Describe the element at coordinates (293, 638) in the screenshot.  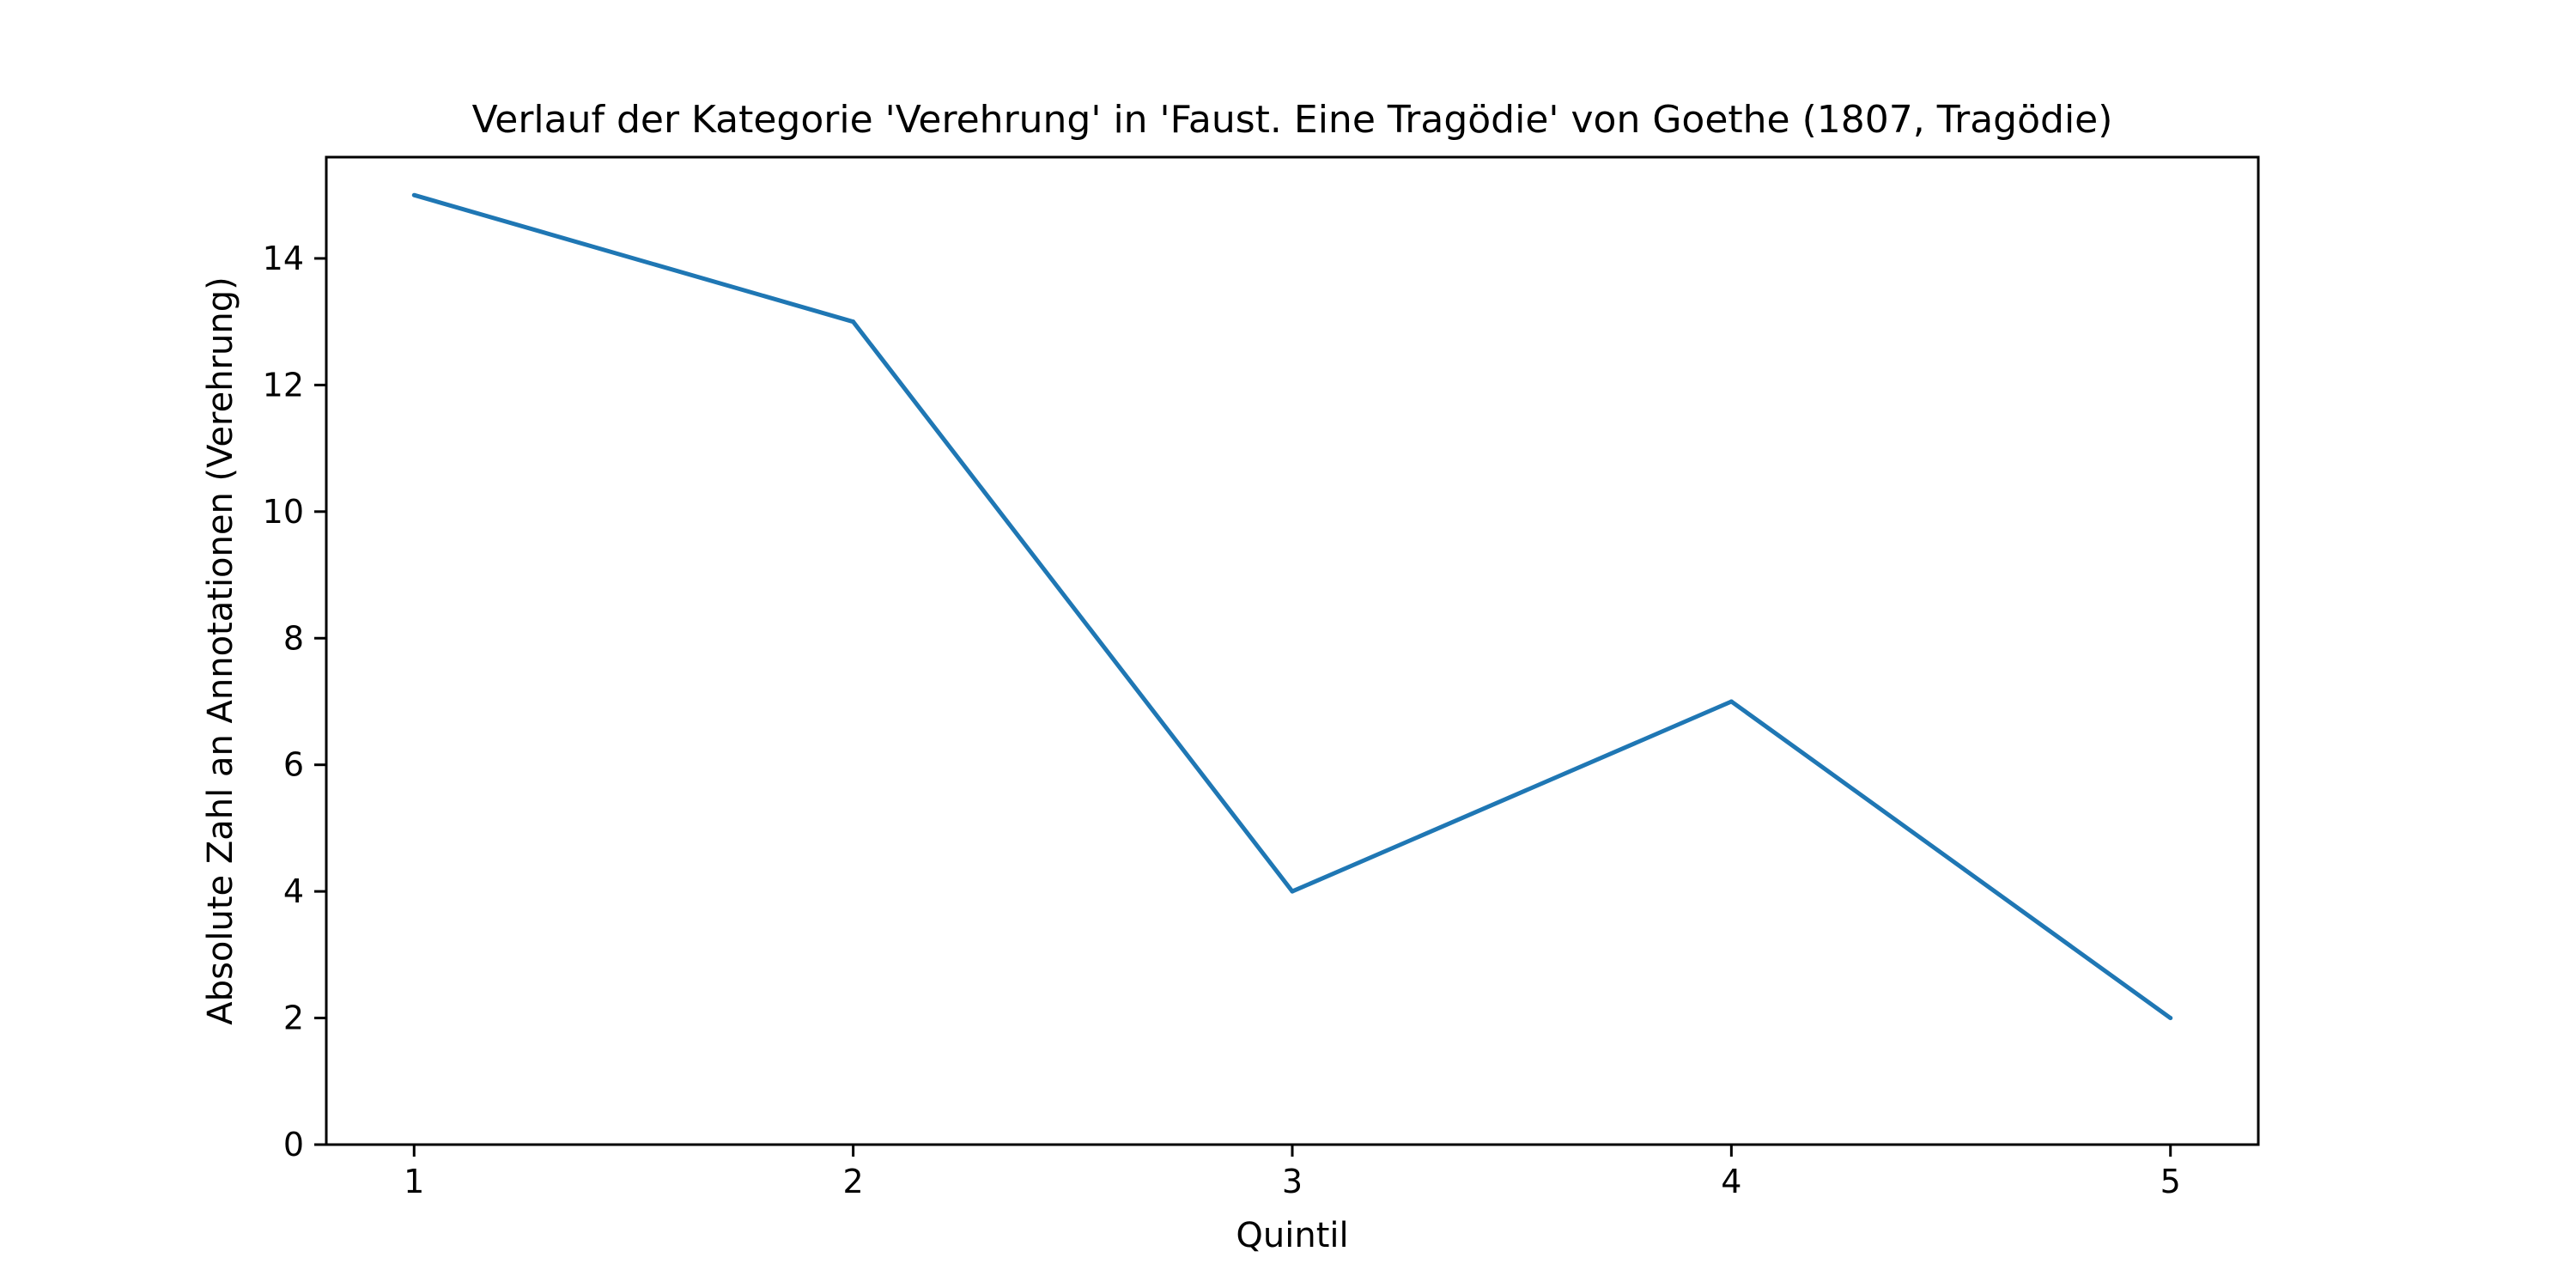
I see `y-tick-label: 8` at that location.